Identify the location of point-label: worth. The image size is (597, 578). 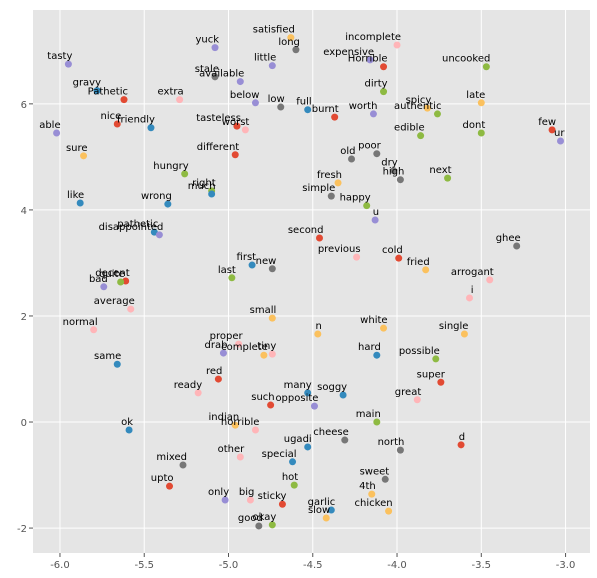
(363, 106).